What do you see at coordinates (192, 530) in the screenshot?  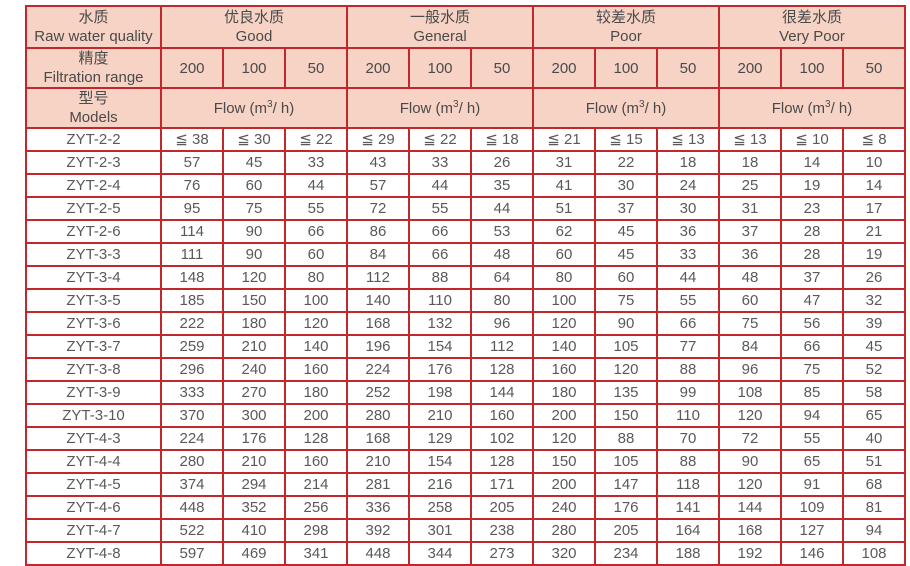 I see `flow-value-cell: 522` at bounding box center [192, 530].